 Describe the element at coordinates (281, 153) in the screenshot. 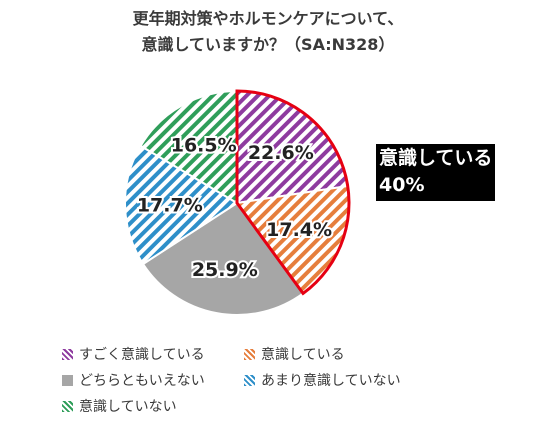

I see `value-label-slice-1: 22.6%` at that location.